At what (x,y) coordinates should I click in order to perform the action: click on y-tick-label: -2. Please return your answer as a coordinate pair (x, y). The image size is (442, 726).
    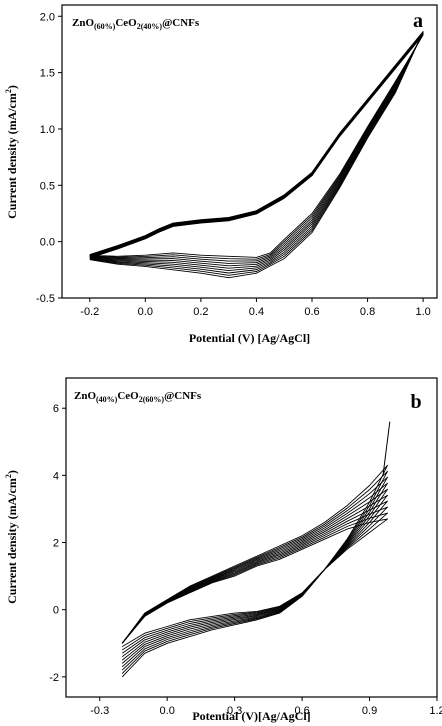
    Looking at the image, I should click on (54, 678).